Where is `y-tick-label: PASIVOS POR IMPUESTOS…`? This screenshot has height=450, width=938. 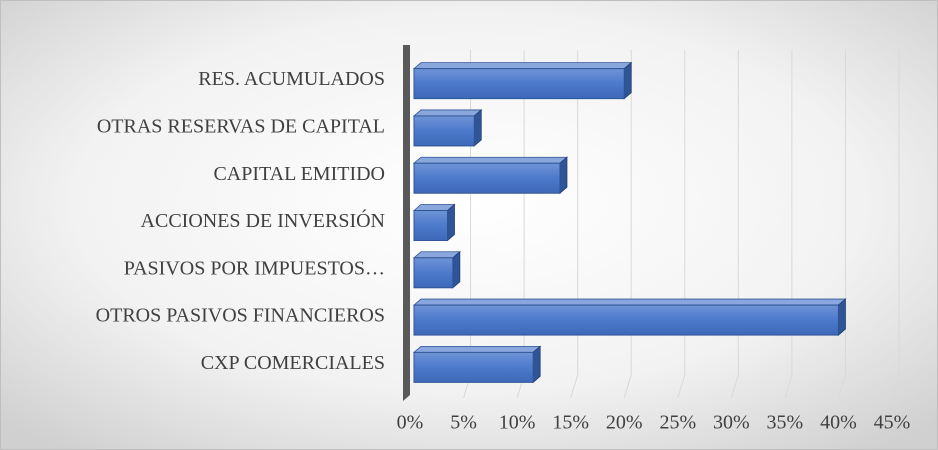
y-tick-label: PASIVOS POR IMPUESTOS… is located at coordinates (254, 268).